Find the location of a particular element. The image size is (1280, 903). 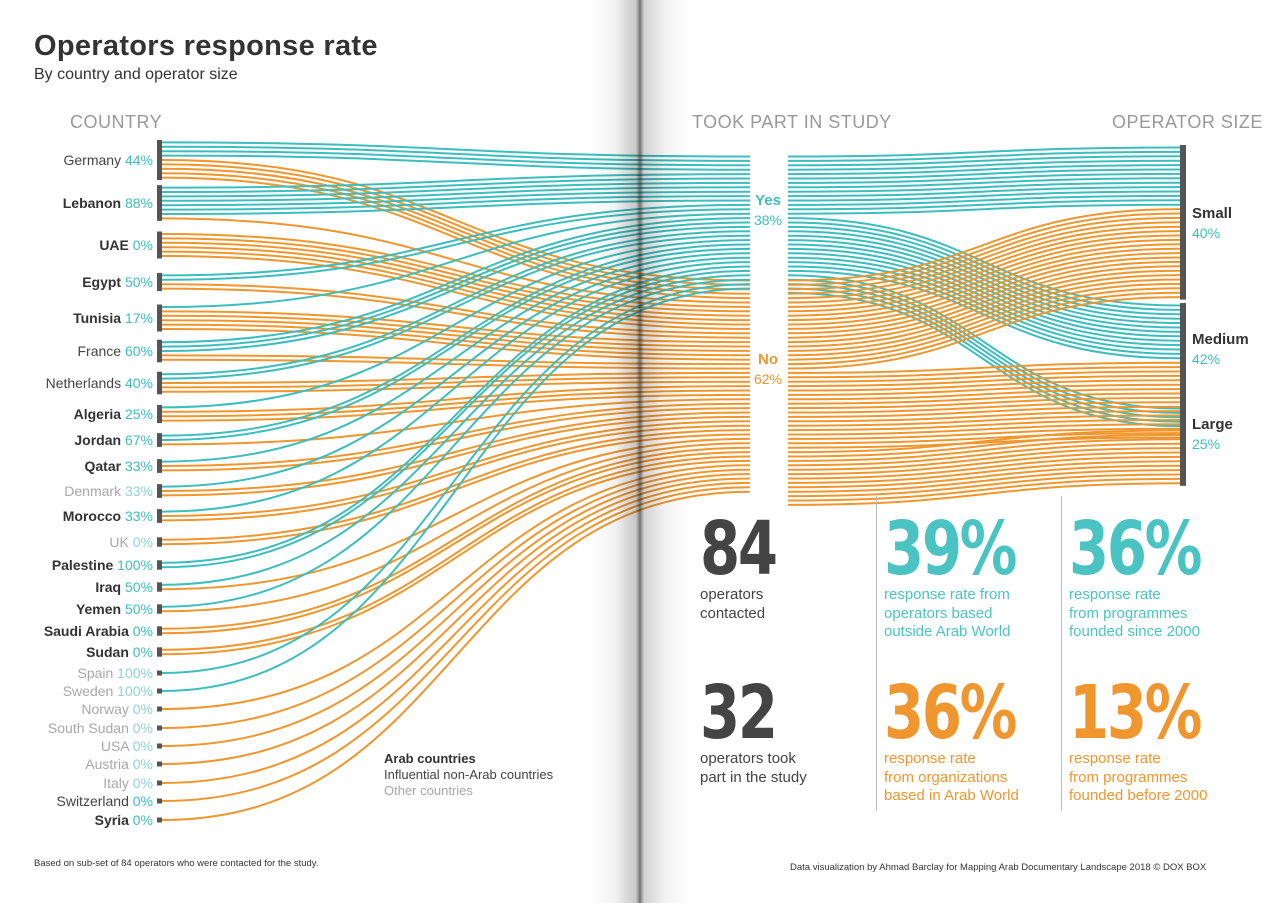

country-name: South Sudan is located at coordinates (88, 728).